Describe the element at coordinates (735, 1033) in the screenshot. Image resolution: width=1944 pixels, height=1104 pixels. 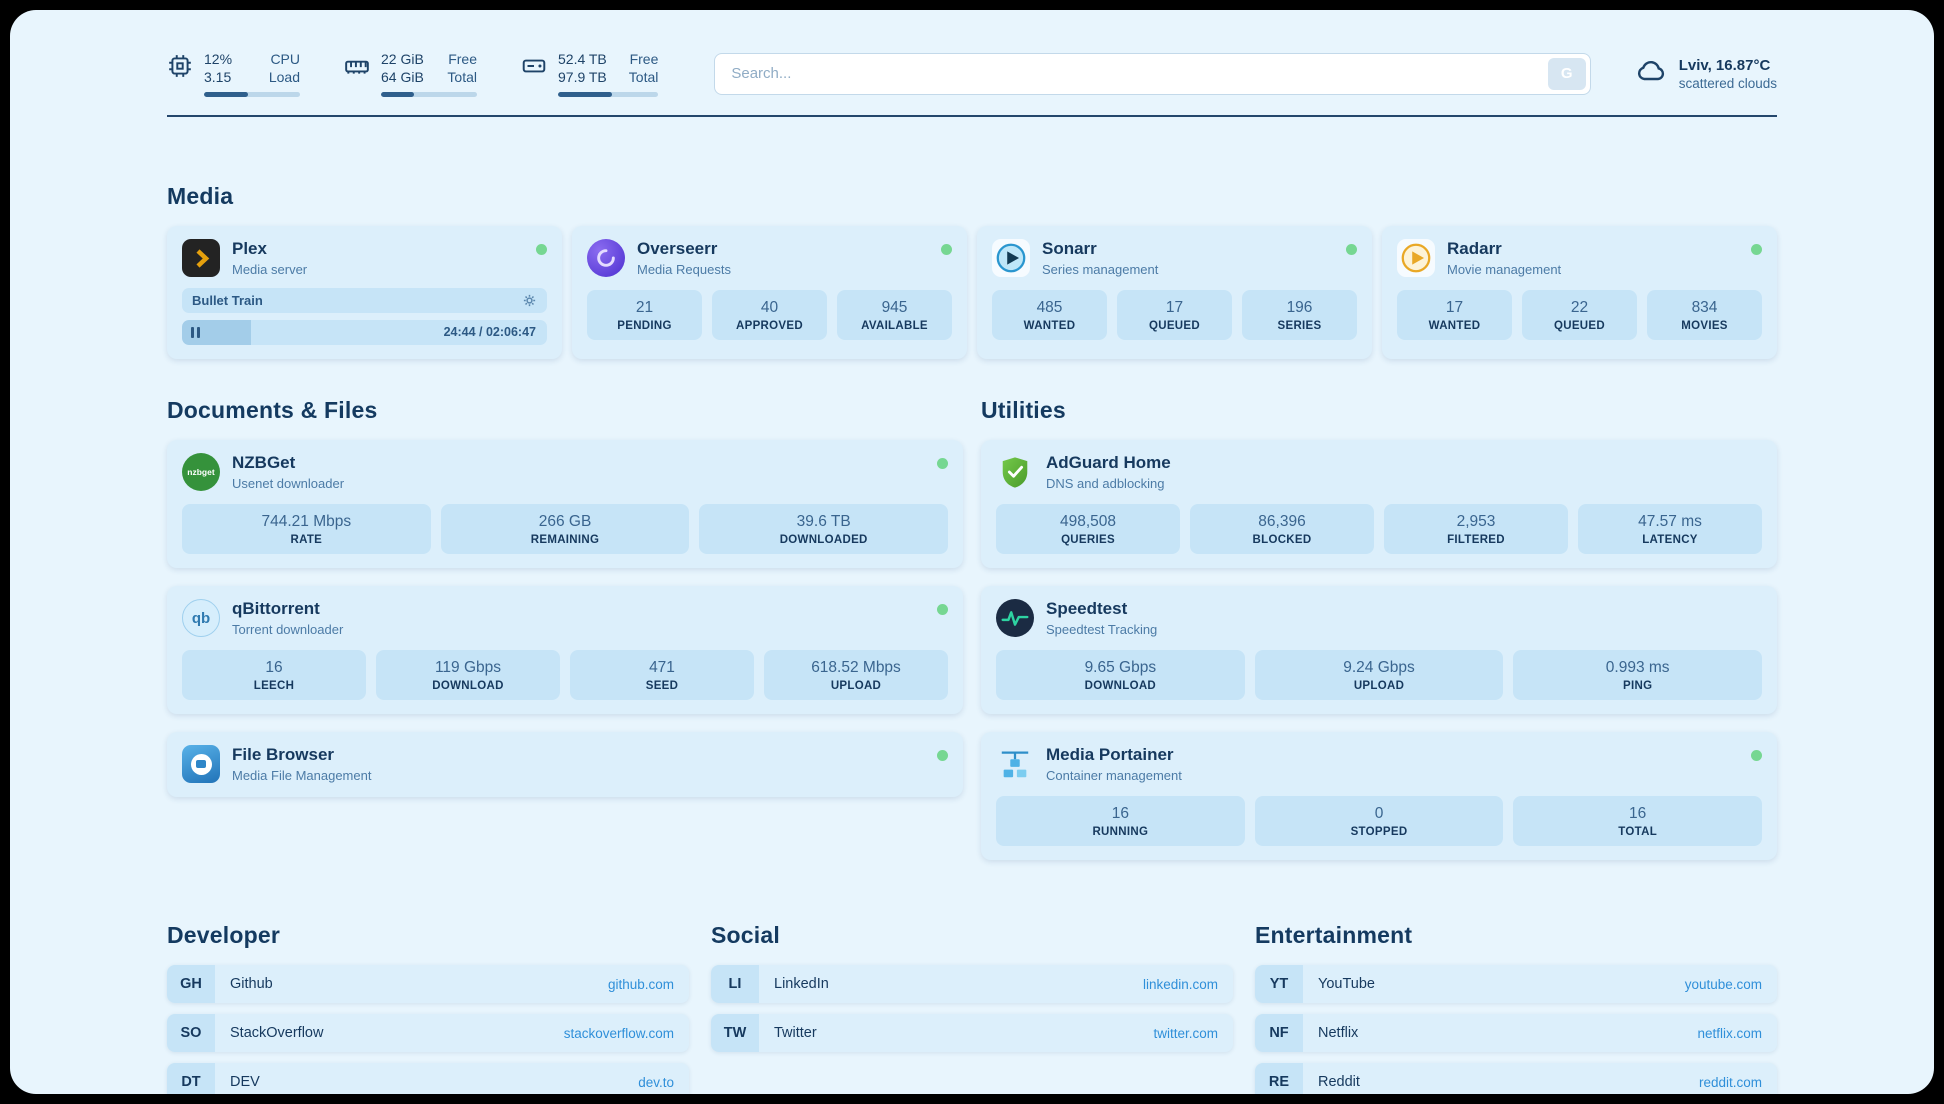
I see `twitter-abbr-icon: TW` at that location.